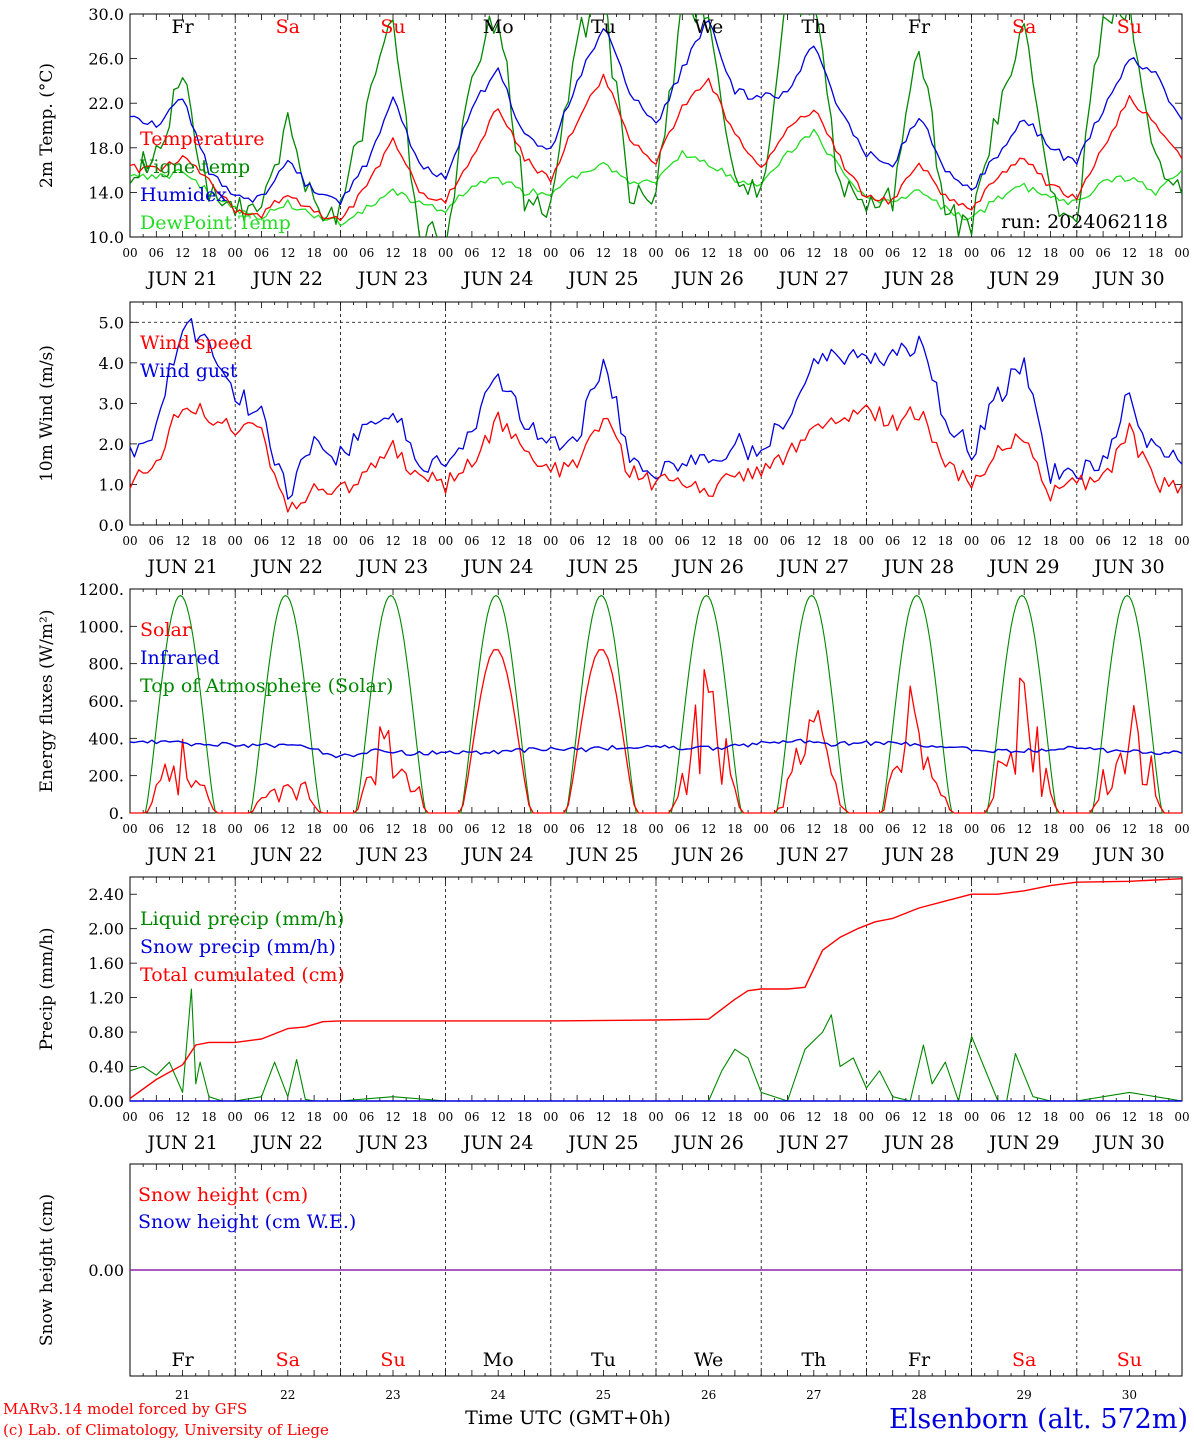  Describe the element at coordinates (708, 1360) in the screenshot. I see `weekday-label: We` at that location.